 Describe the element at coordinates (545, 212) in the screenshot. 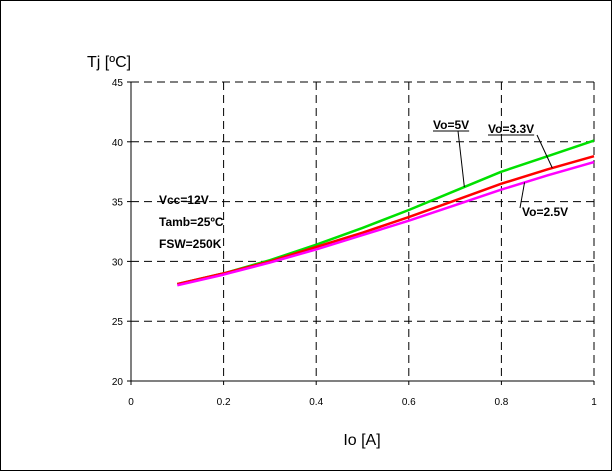

I see `annotation-label-3: Vo=2.5V` at that location.